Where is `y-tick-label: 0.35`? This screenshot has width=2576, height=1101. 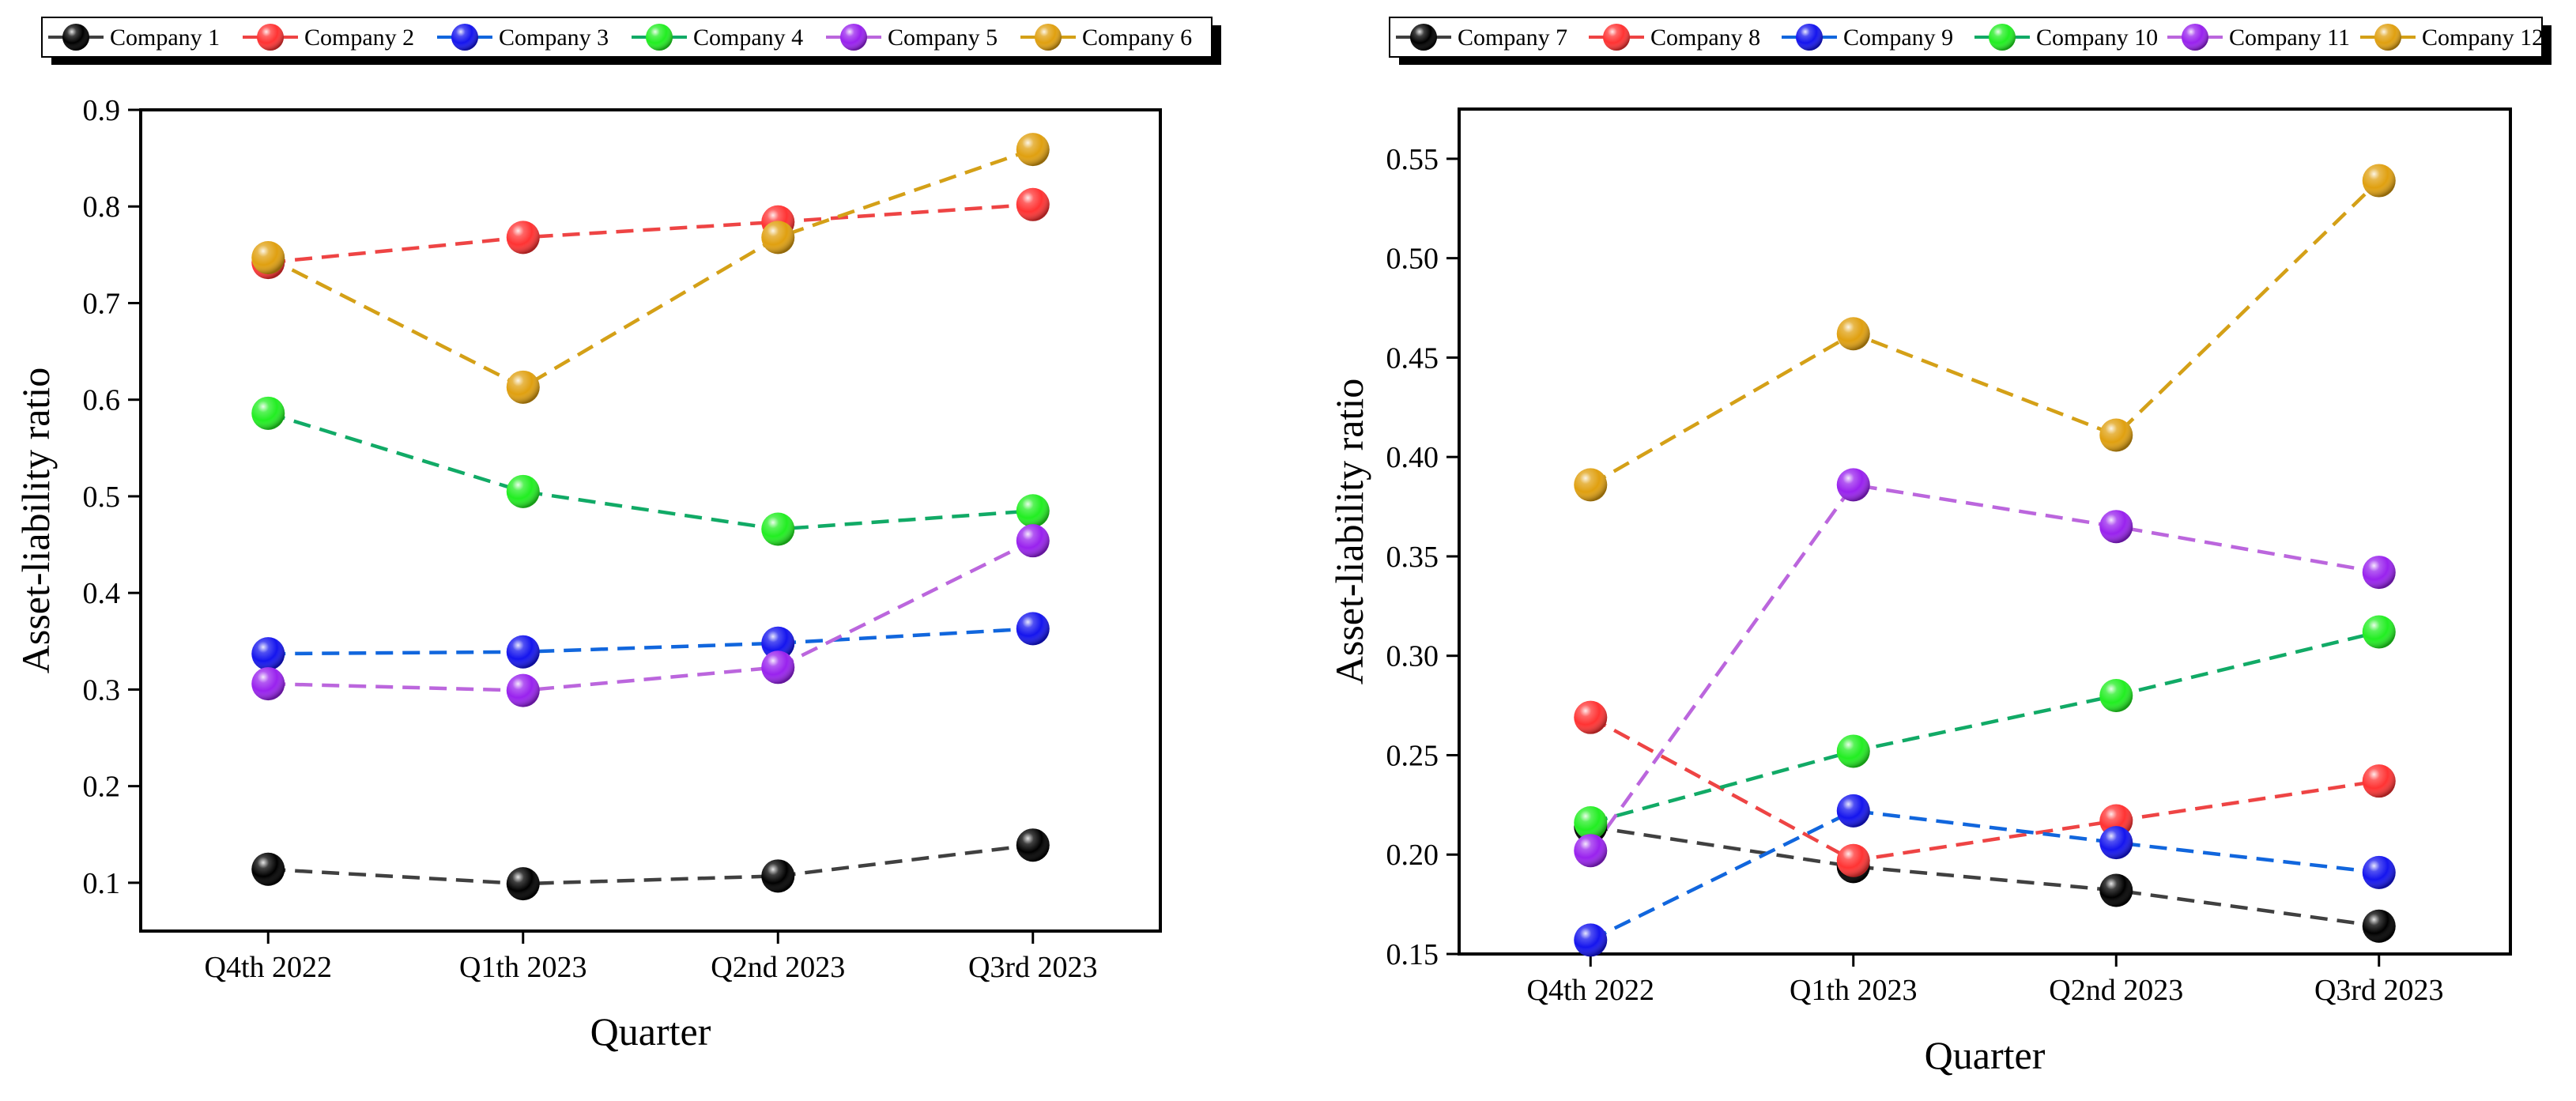
y-tick-label: 0.35 is located at coordinates (1412, 557).